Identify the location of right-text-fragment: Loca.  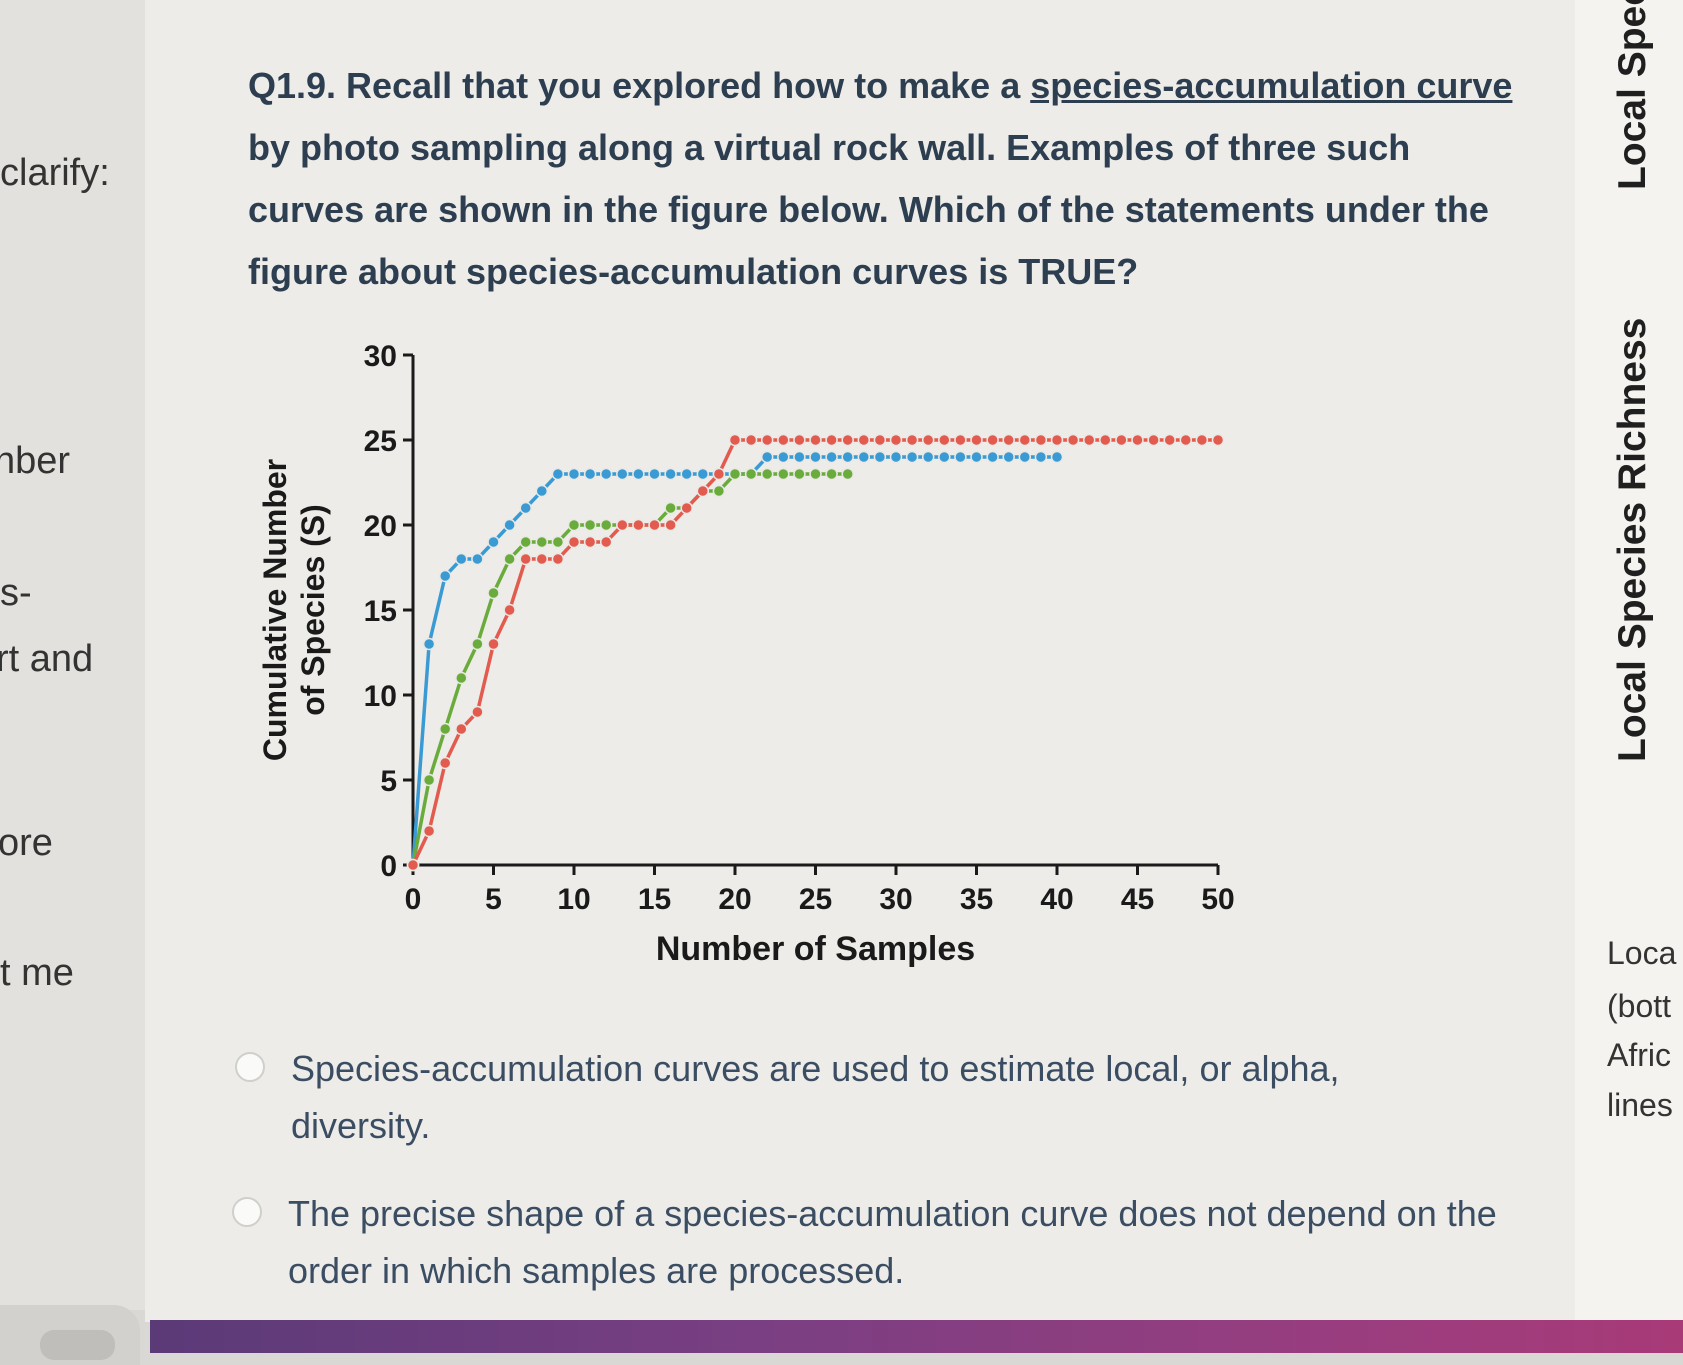
(1642, 953).